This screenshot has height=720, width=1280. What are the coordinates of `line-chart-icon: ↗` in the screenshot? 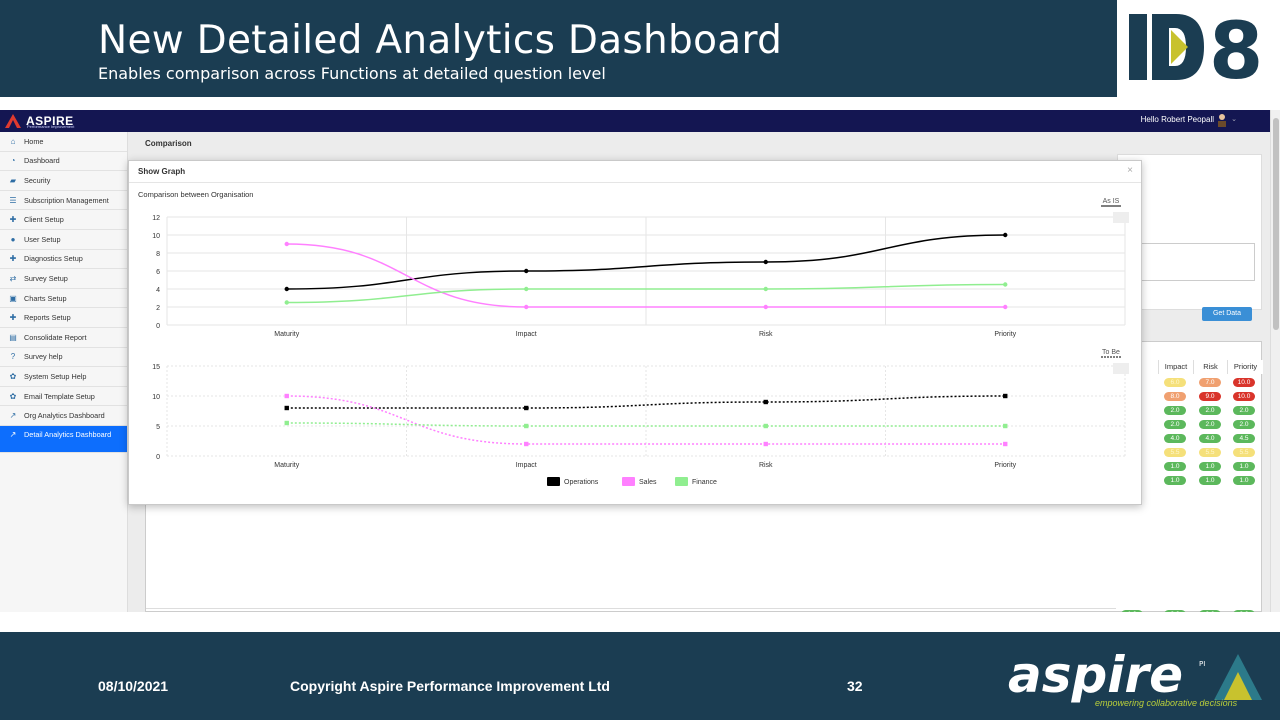 It's located at (13, 416).